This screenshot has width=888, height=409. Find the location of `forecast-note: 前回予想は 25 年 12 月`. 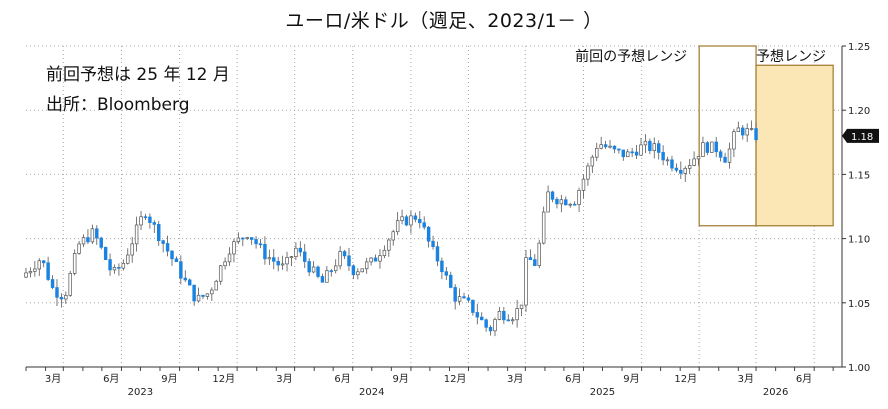

forecast-note: 前回予想は 25 年 12 月 is located at coordinates (138, 75).